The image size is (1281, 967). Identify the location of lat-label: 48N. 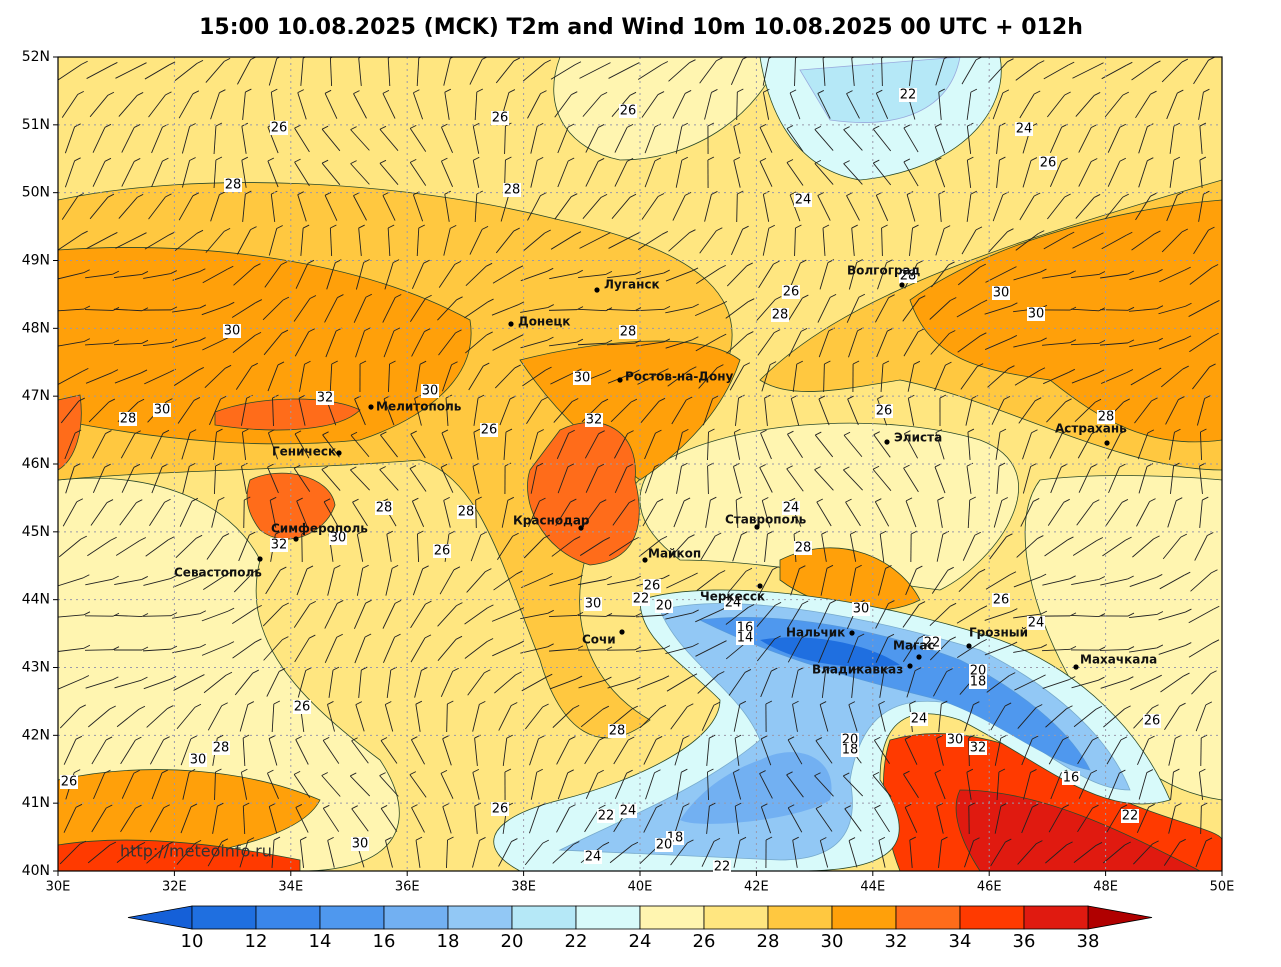
(36, 328).